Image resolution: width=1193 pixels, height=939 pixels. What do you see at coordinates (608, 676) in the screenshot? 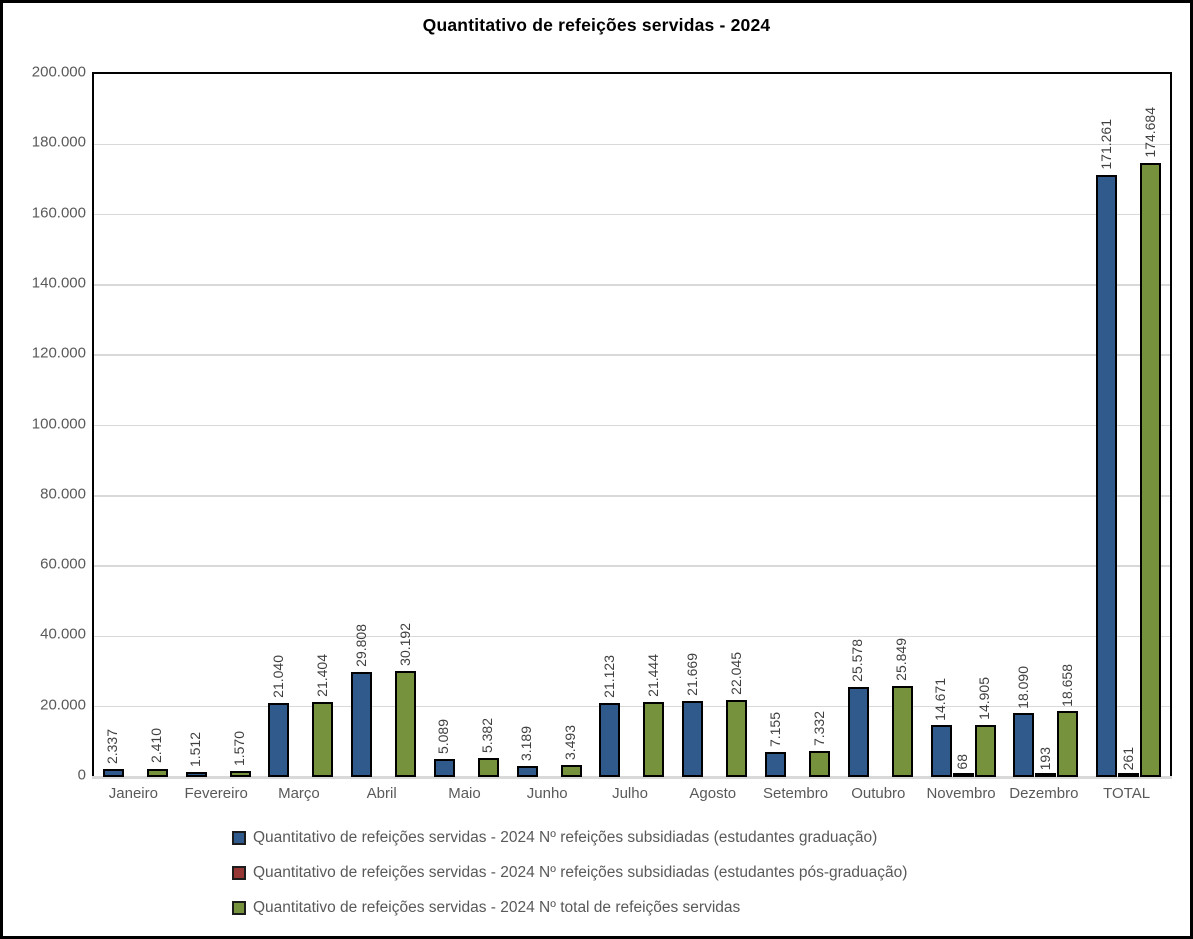
I see `data-label-series0-julho: 21.123` at bounding box center [608, 676].